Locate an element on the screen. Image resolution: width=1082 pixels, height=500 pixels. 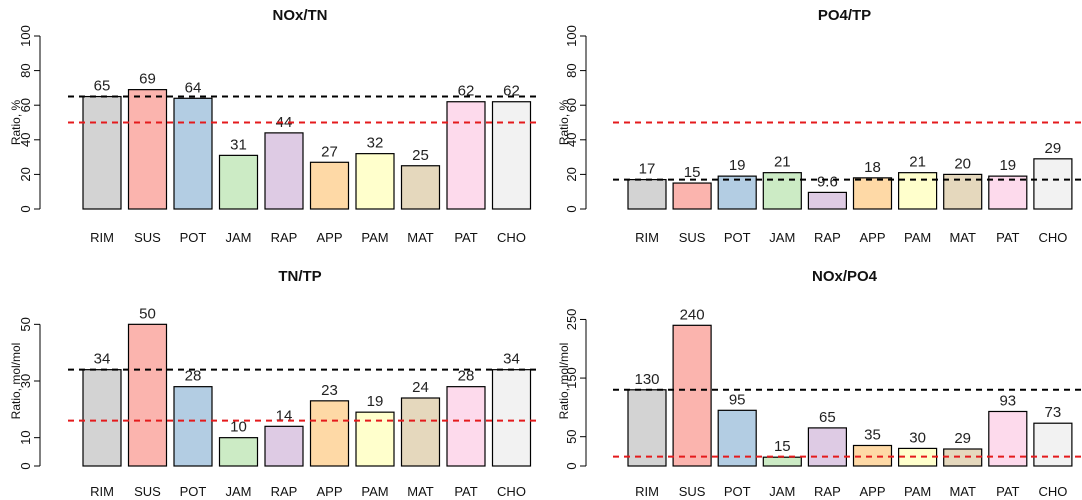
bar-pot is located at coordinates (737, 192).